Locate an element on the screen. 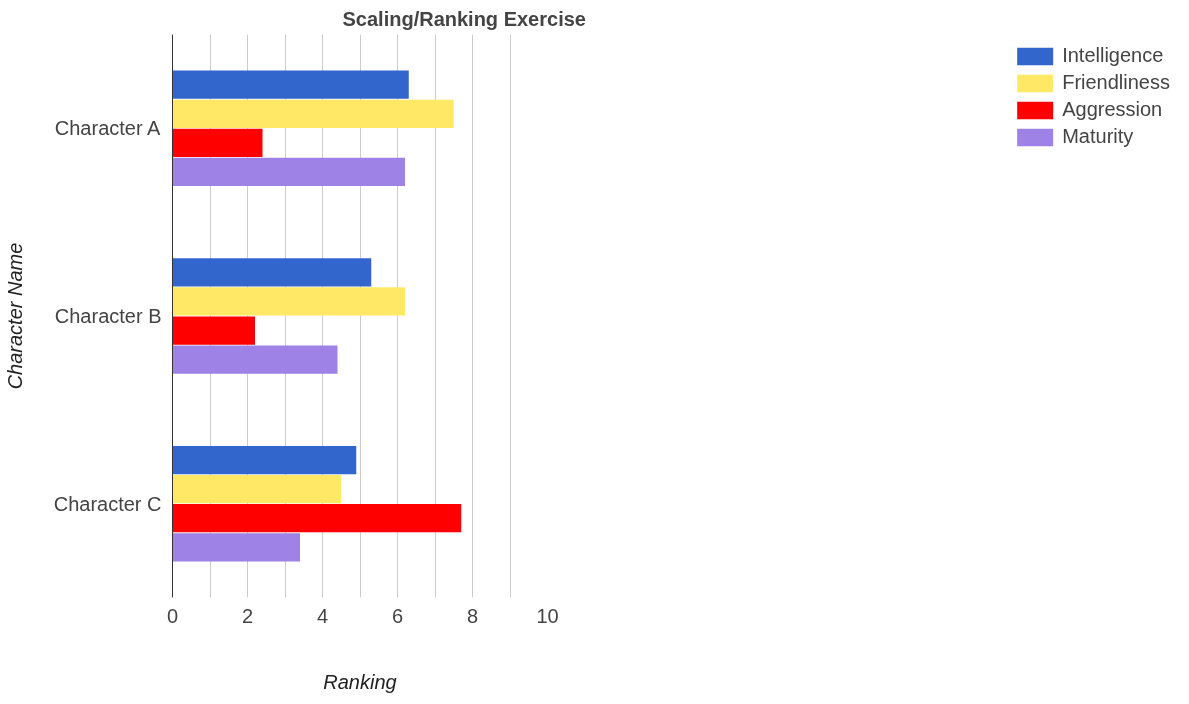 This screenshot has width=1189, height=704. x-tick-label: 10 is located at coordinates (547, 615).